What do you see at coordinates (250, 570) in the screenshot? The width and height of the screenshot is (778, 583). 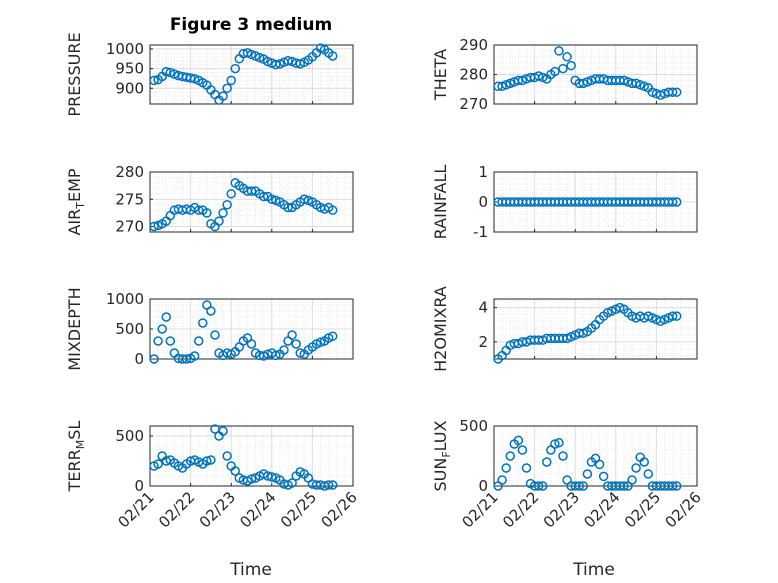 I see `x-axis-label-left: Time` at bounding box center [250, 570].